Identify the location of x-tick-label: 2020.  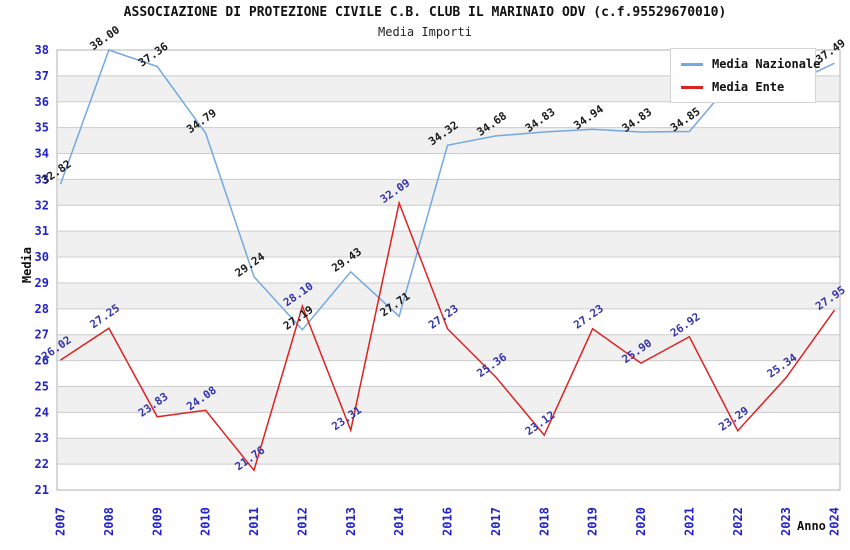
(641, 521).